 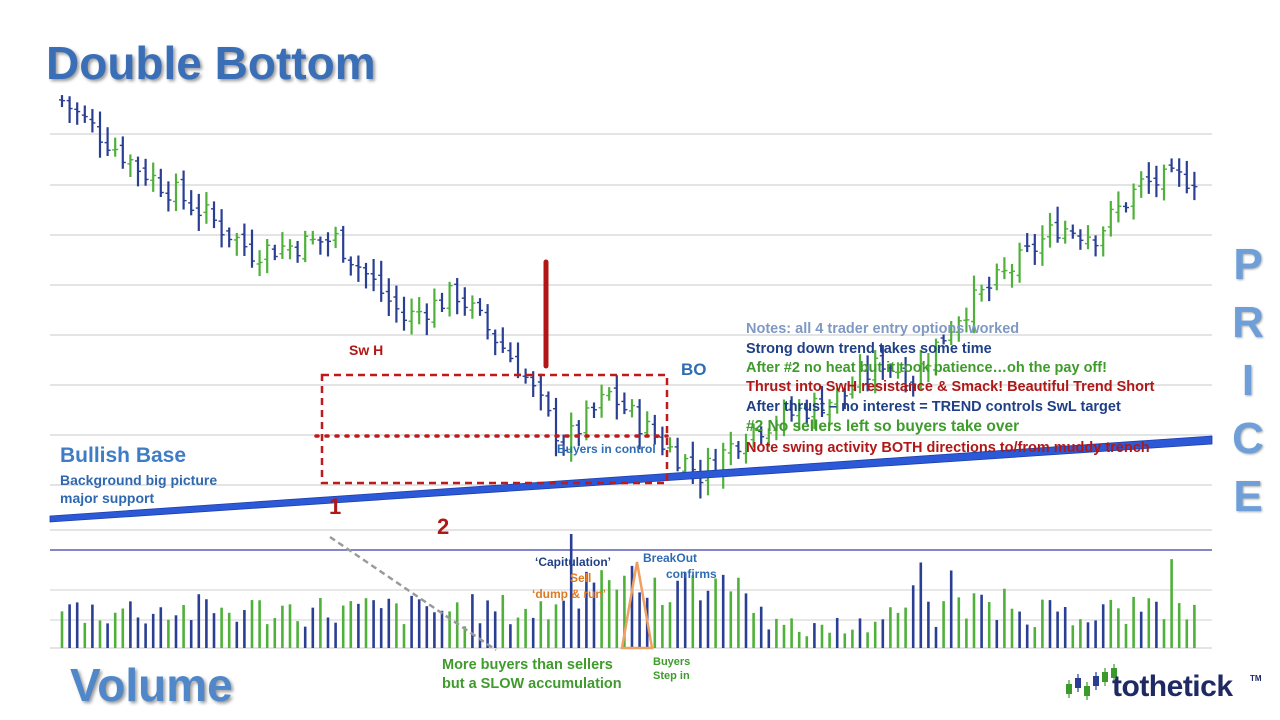 What do you see at coordinates (672, 662) in the screenshot?
I see `buyers-label: Buyers` at bounding box center [672, 662].